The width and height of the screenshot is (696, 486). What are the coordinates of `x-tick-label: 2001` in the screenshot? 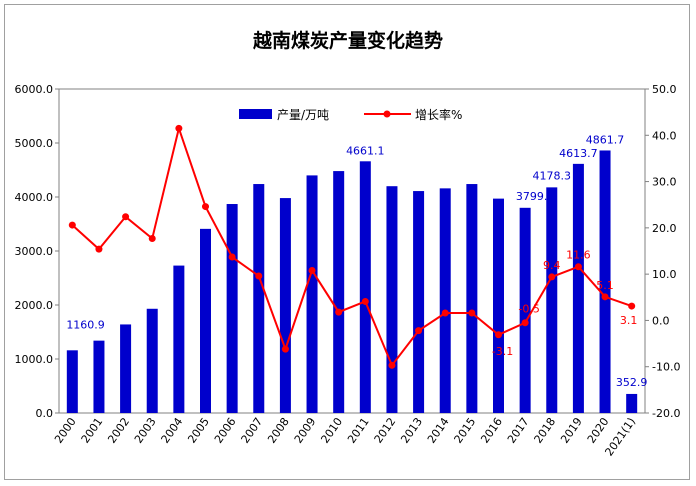 It's located at (92, 430).